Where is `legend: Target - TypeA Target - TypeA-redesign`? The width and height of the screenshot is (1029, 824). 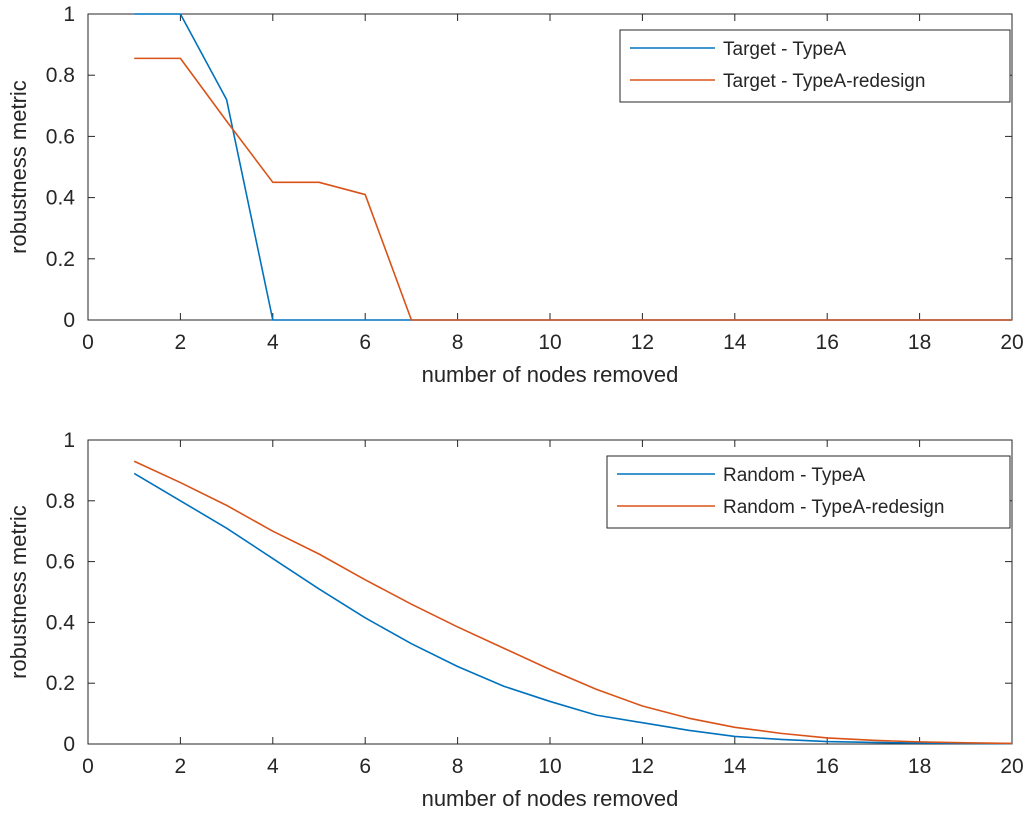
legend: Target - TypeA Target - TypeA-redesign is located at coordinates (815, 66).